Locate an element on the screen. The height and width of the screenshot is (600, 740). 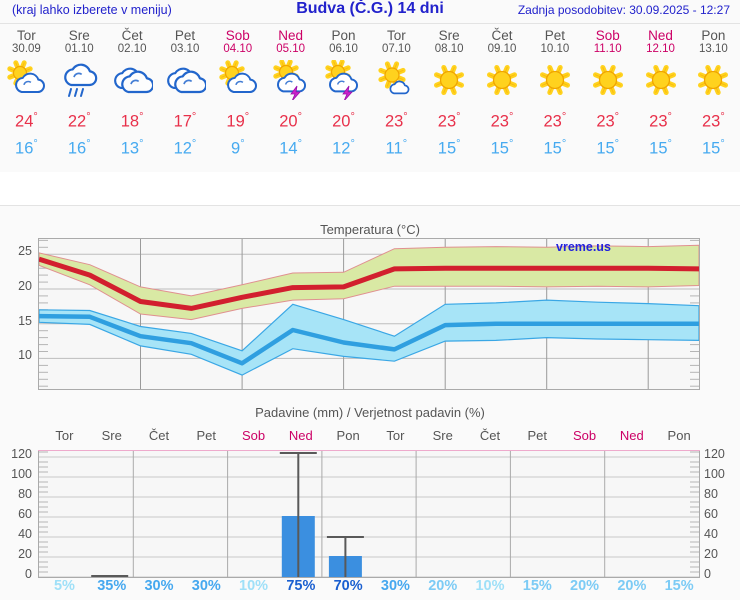
day-date: 01.10 is located at coordinates (79, 49).